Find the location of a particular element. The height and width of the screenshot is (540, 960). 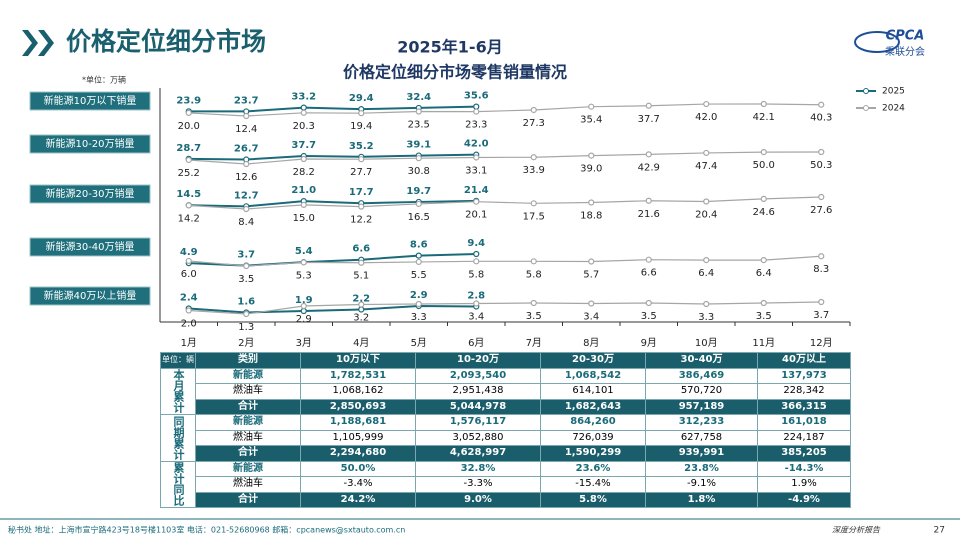

group-label: 同期累计 is located at coordinates (178, 438).